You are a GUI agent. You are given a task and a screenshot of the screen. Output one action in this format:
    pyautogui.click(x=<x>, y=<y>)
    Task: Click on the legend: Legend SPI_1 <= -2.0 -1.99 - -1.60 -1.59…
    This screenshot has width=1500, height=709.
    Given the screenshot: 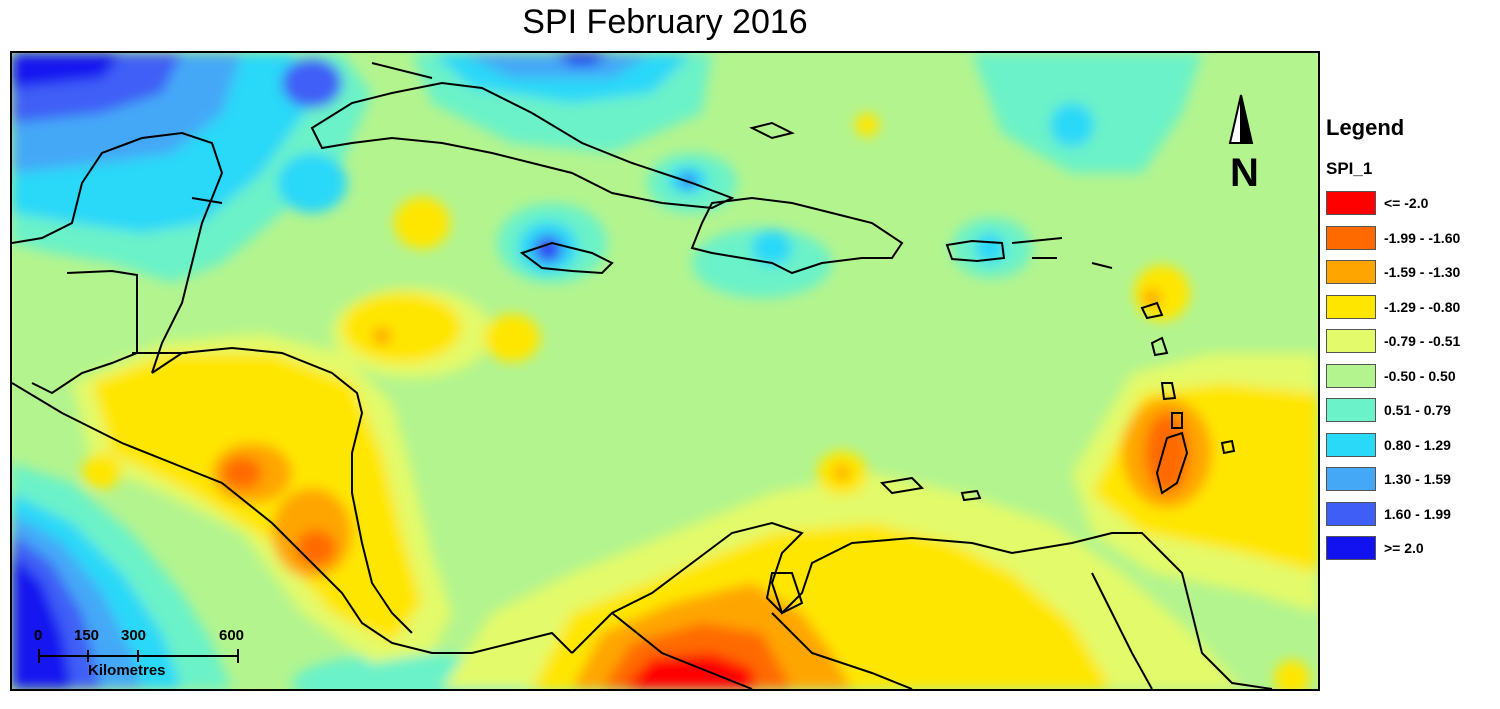 What is the action you would take?
    pyautogui.click(x=1411, y=343)
    